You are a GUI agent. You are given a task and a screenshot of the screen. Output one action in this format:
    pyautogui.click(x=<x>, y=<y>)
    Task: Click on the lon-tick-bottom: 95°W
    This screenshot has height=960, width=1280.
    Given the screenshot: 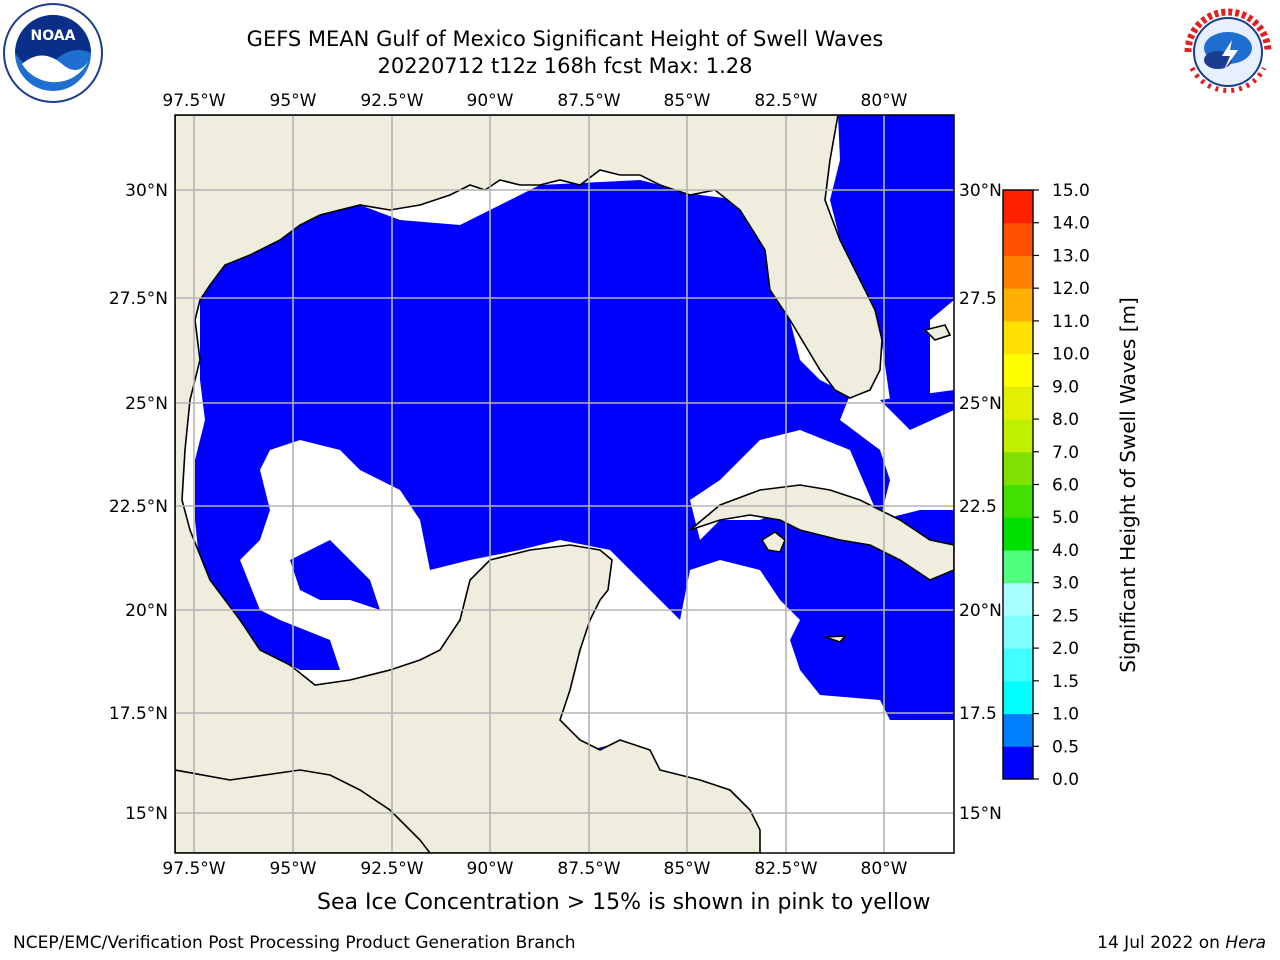 What is the action you would take?
    pyautogui.click(x=293, y=869)
    